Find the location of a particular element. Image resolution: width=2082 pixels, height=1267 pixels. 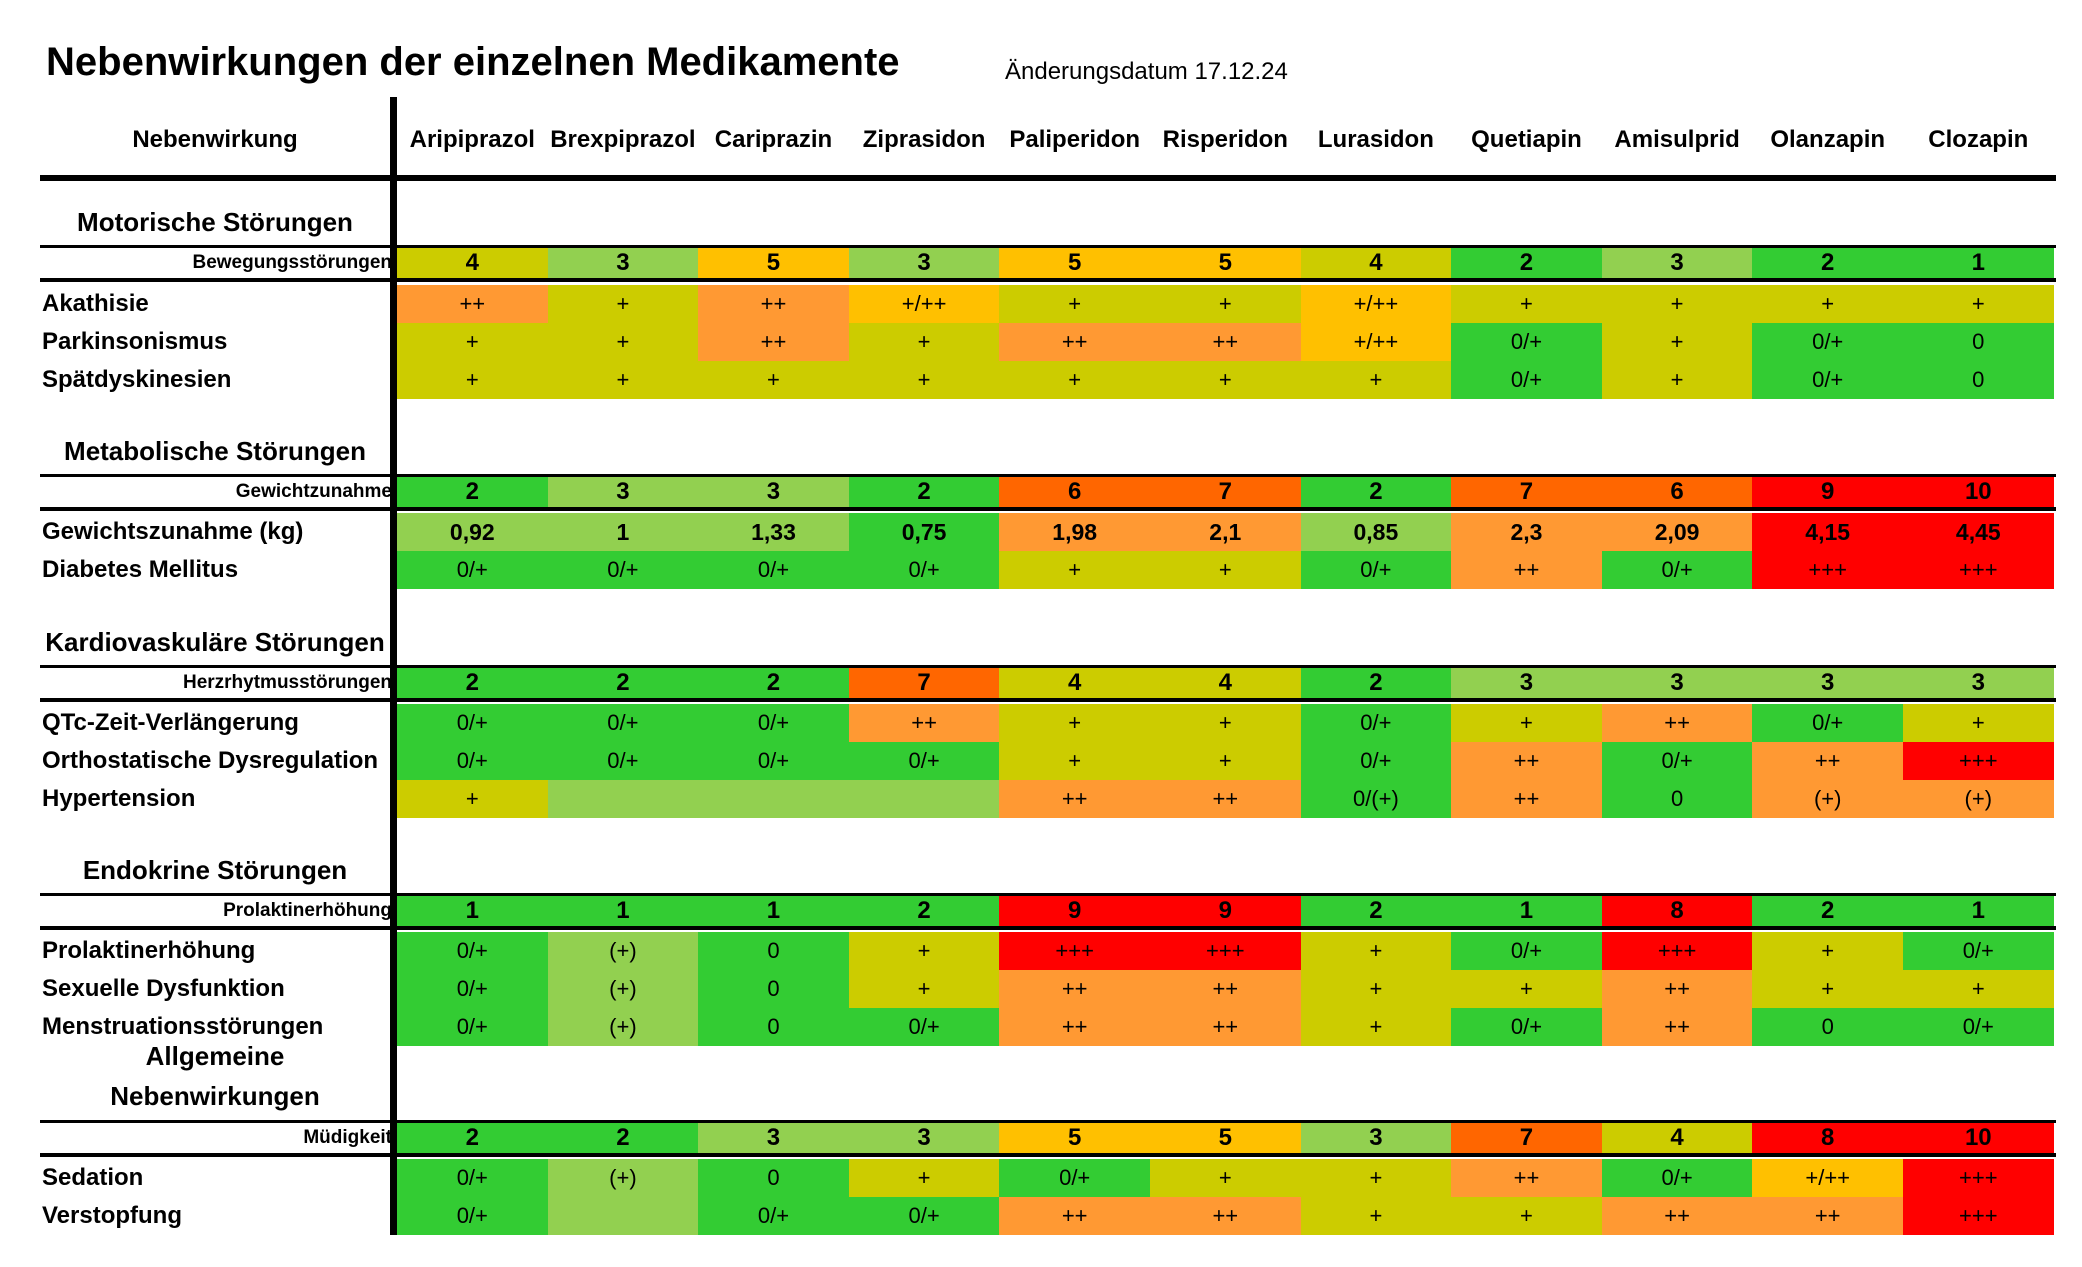

column-header-drug: Ziprasidon is located at coordinates (924, 139).